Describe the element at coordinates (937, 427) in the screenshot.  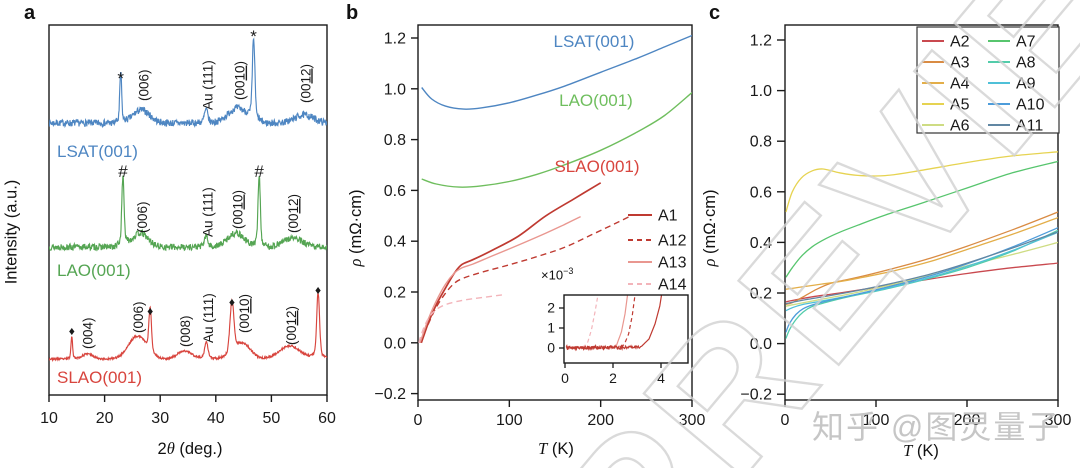
I see `zhihu-watermark: 知乎 @图灵量子` at that location.